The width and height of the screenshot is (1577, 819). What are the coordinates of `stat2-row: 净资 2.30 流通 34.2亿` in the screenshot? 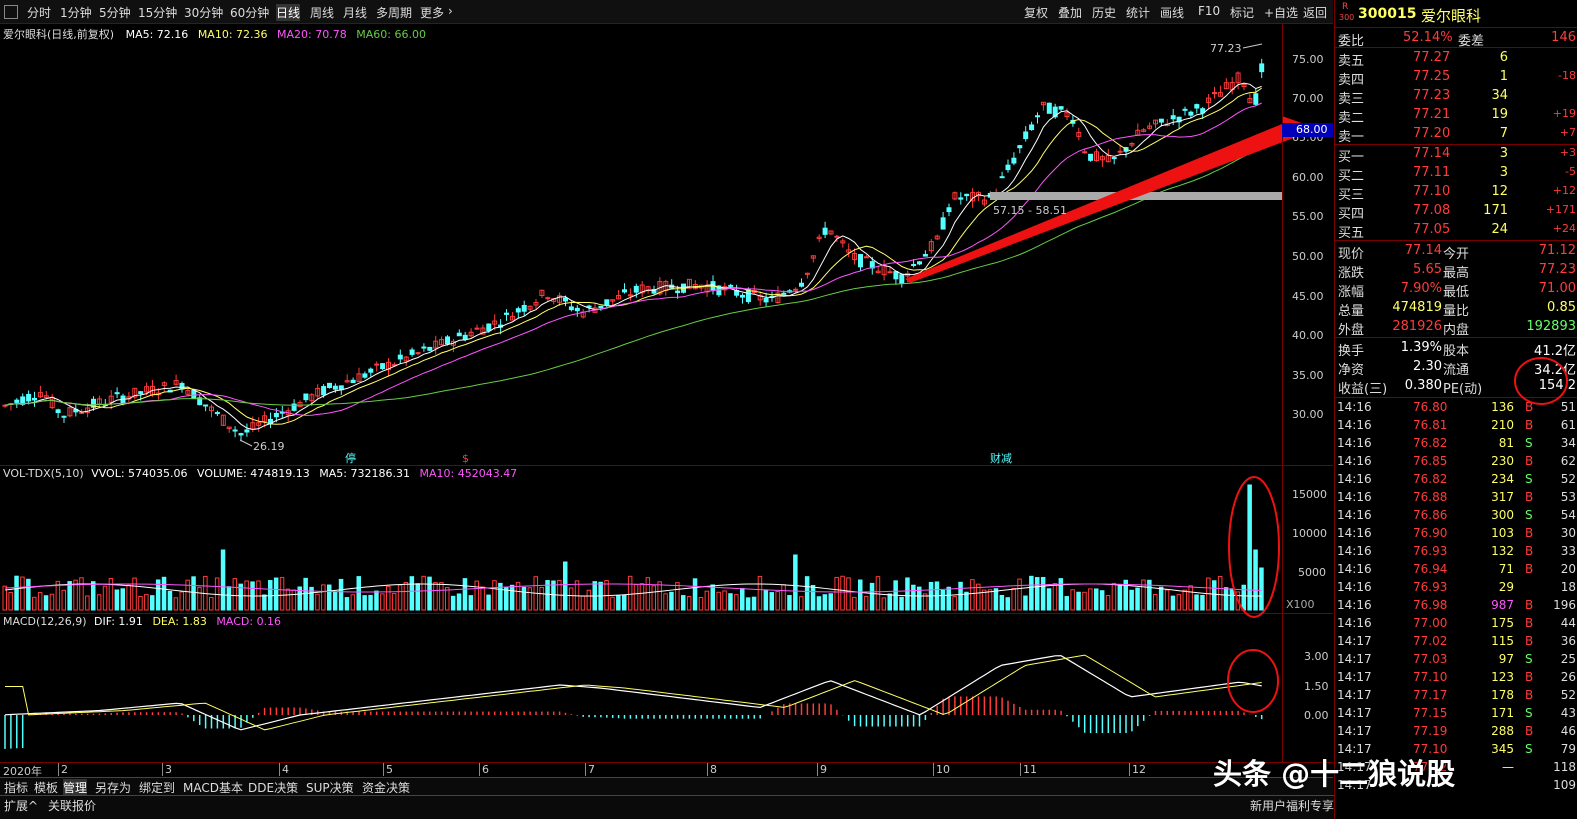 It's located at (1456, 368).